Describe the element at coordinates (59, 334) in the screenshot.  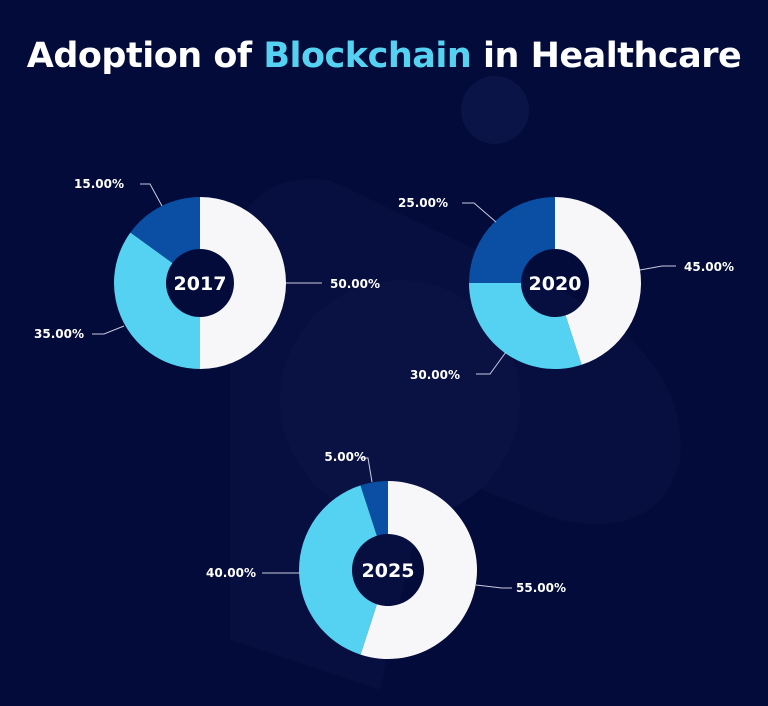
I see `data-label: 35.00%` at that location.